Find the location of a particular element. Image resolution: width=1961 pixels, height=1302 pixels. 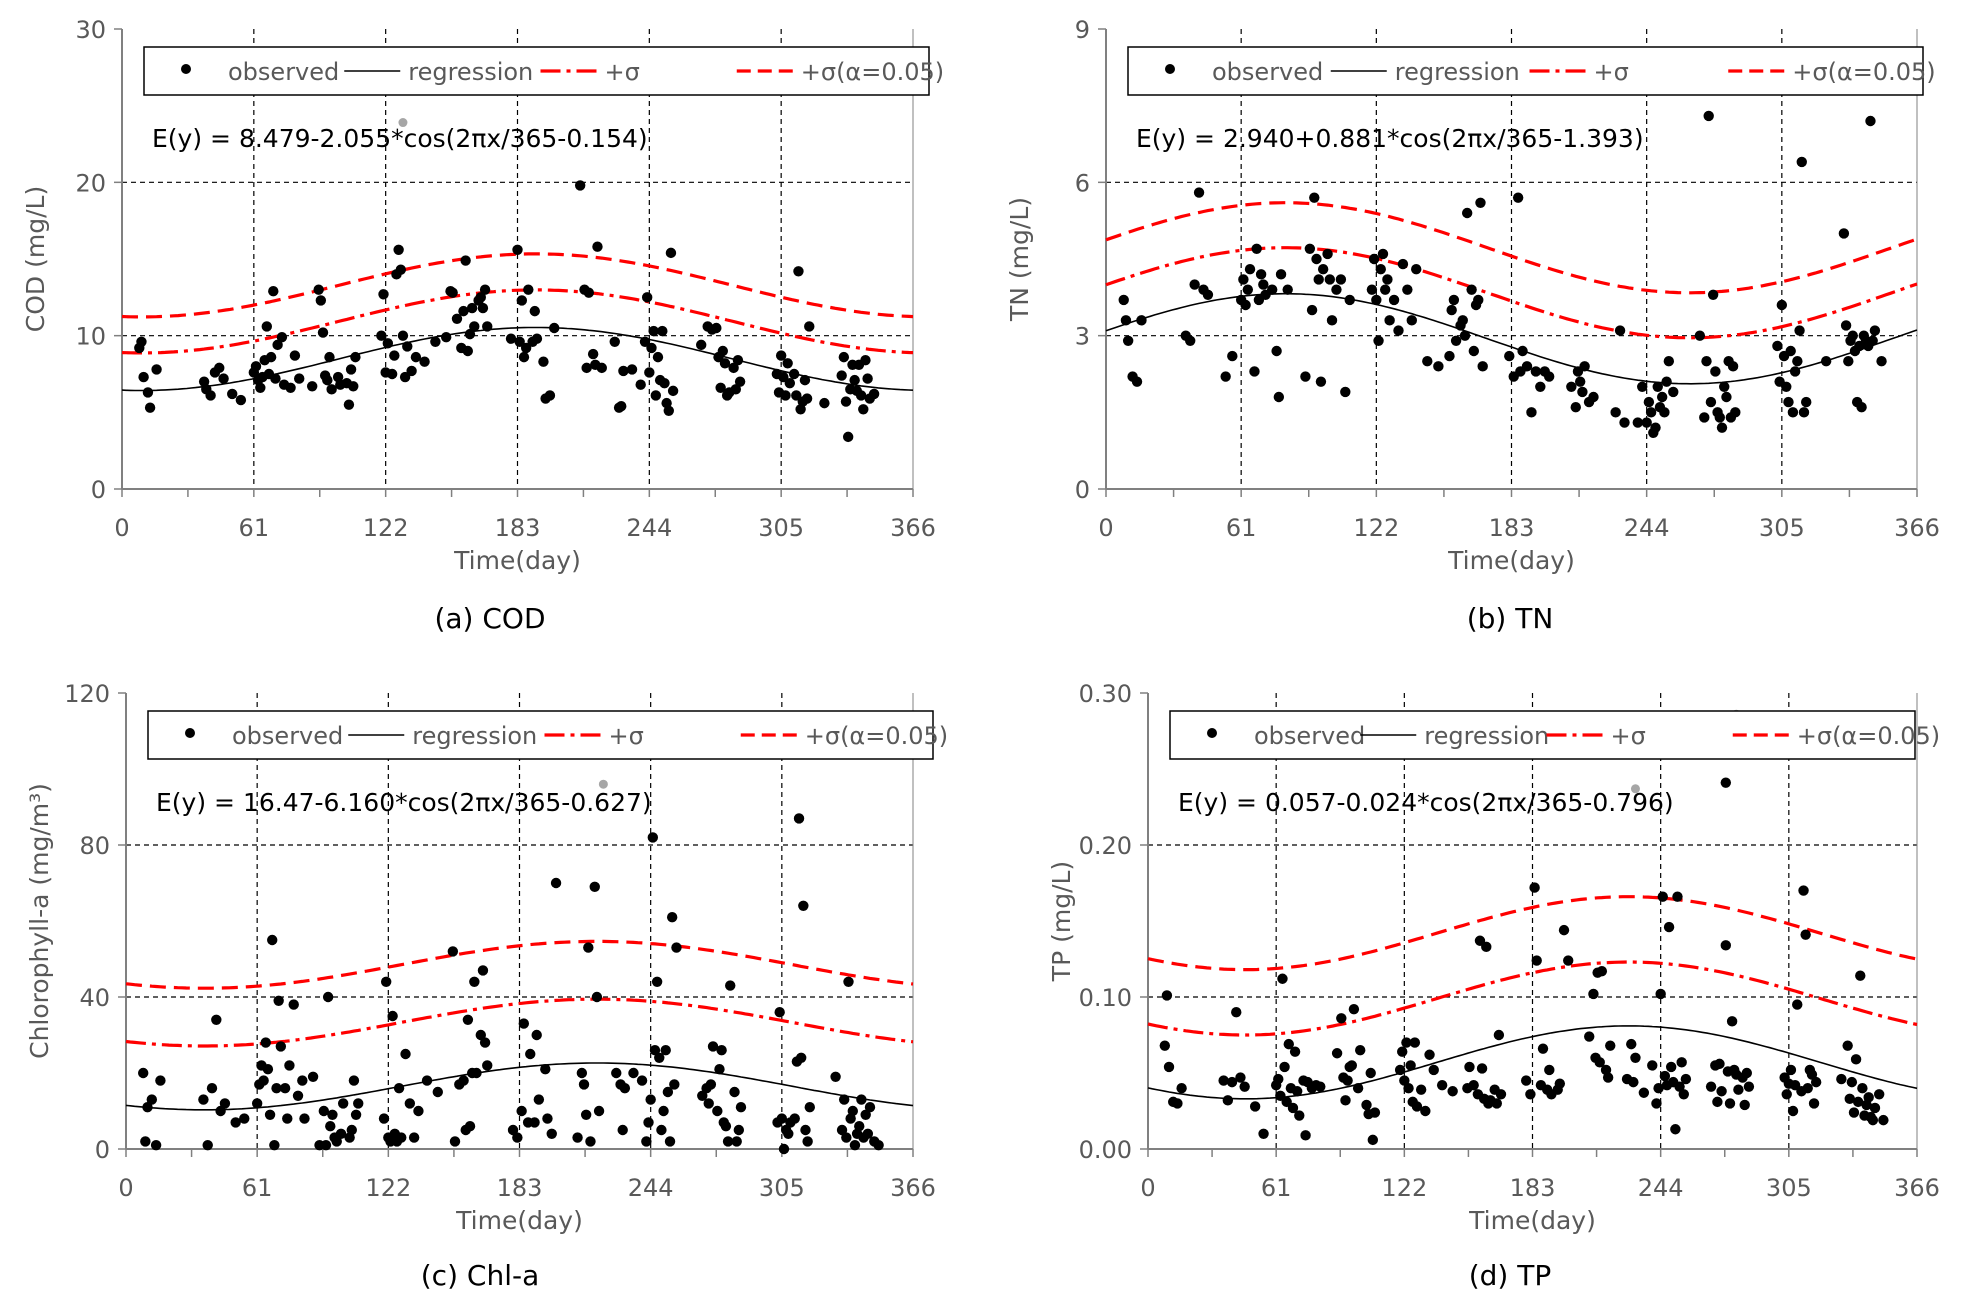

y-tick-label: 80 is located at coordinates (94, 846).